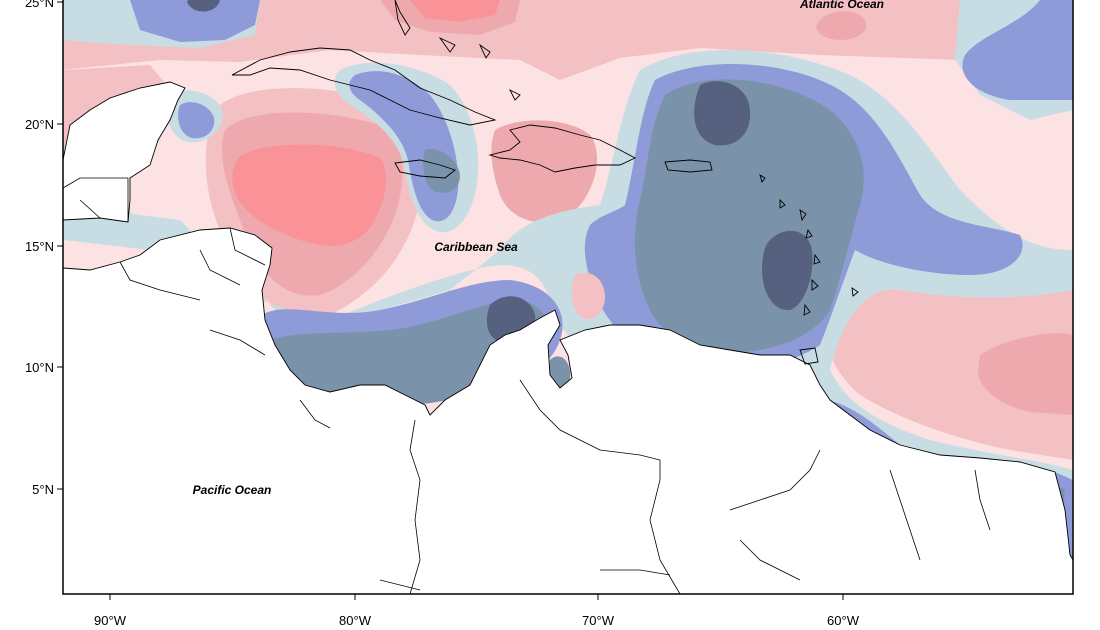  I want to click on positive-region-bahamas-core, so click(455, 11).